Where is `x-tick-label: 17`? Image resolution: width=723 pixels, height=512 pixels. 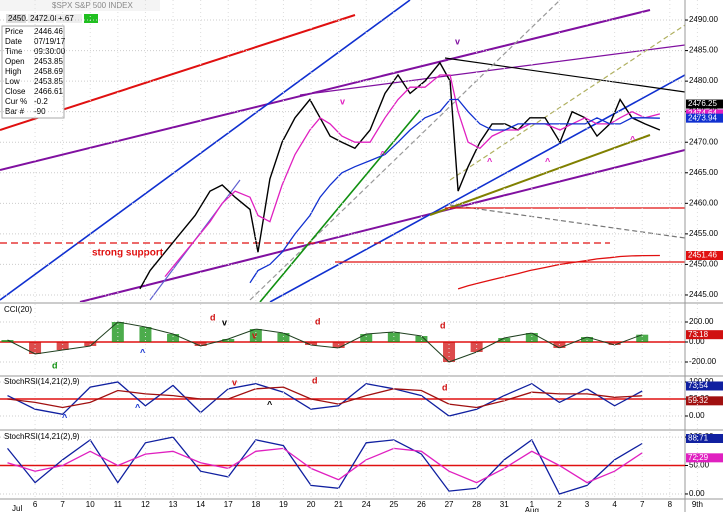 x-tick-label: 17 is located at coordinates (228, 504).